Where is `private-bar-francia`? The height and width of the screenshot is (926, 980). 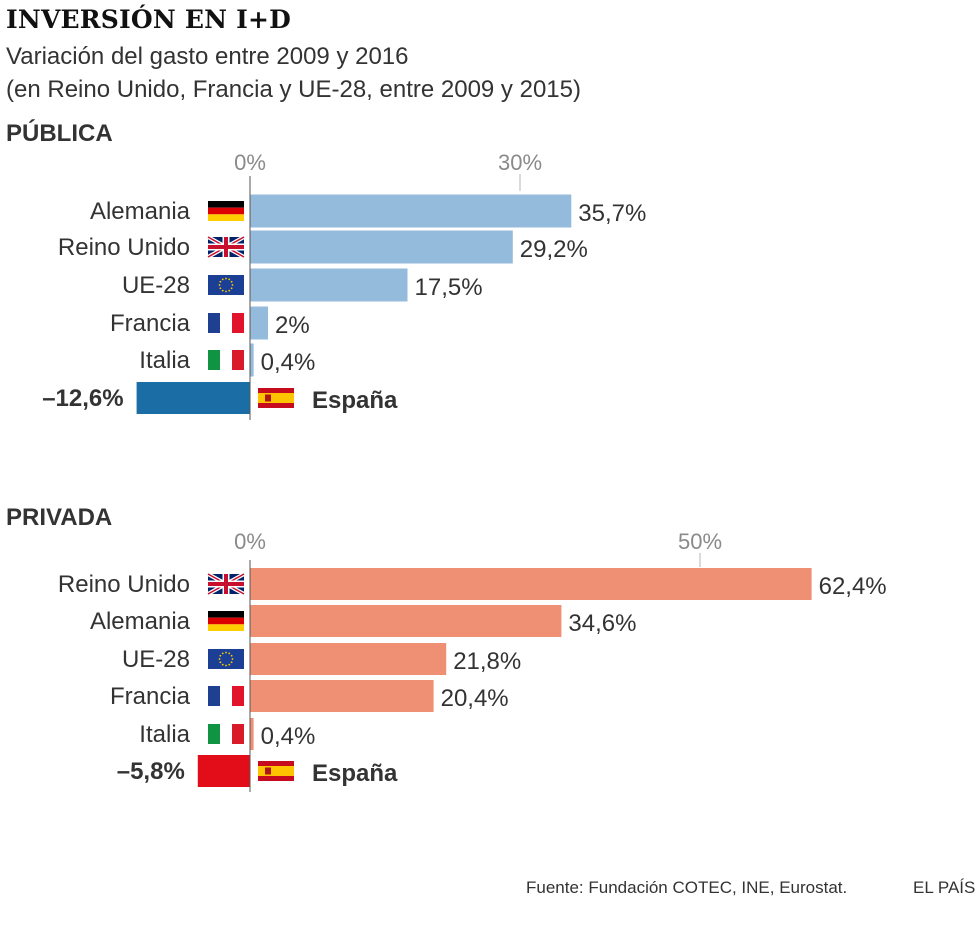 private-bar-francia is located at coordinates (342, 696).